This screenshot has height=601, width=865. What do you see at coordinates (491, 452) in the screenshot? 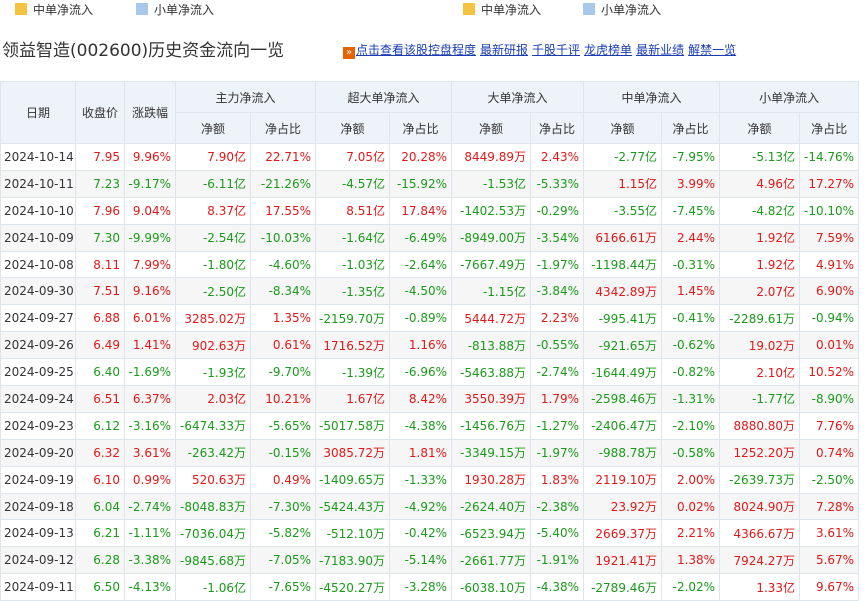
I see `cell-large-amount: -3349.15万` at bounding box center [491, 452].